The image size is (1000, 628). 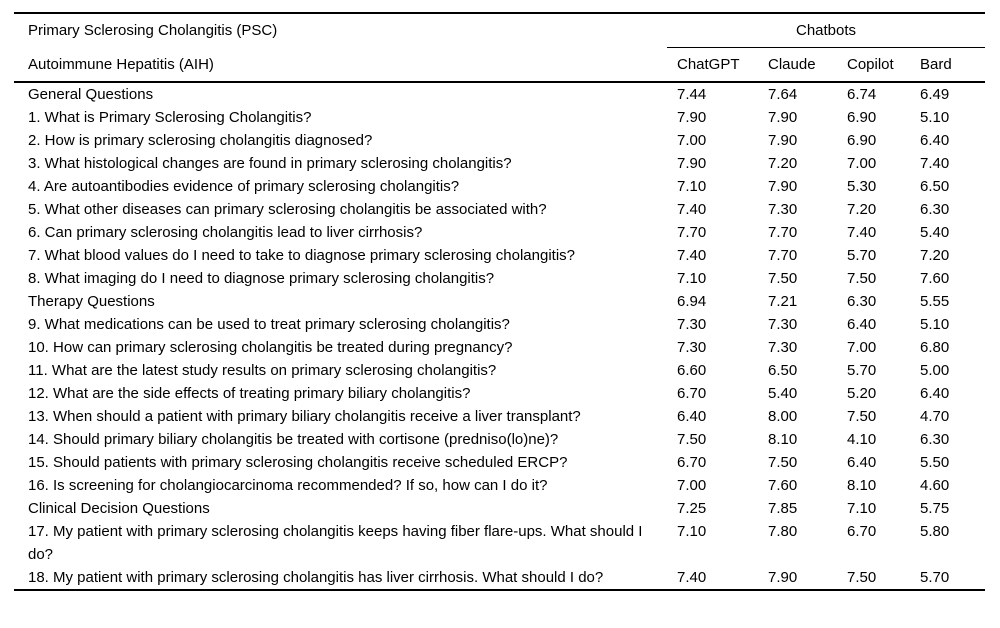 What do you see at coordinates (783, 94) in the screenshot?
I see `score-cell: 7.64` at bounding box center [783, 94].